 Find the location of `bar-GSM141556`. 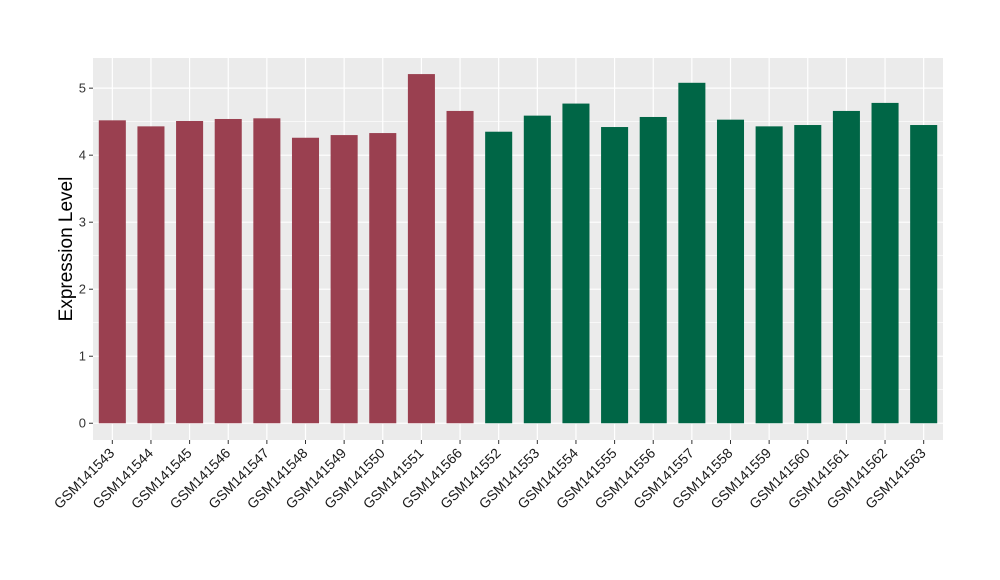

bar-GSM141556 is located at coordinates (653, 270).